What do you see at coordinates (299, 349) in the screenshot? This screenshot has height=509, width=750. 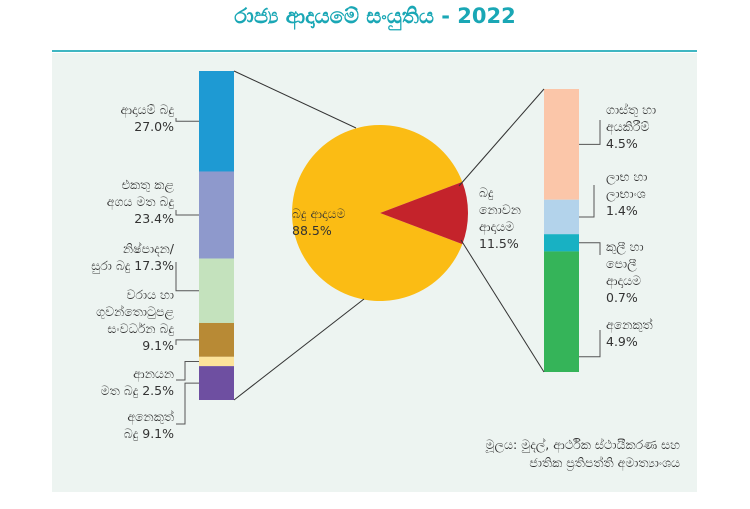 I see `connector-left-bottom` at bounding box center [299, 349].